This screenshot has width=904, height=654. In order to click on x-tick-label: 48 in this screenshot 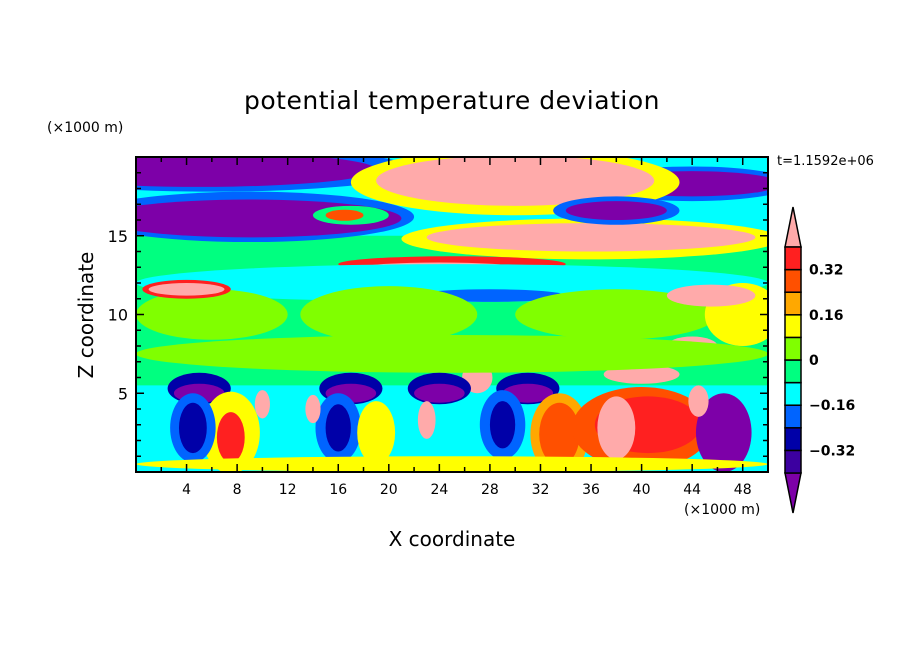, I will do `click(743, 490)`.